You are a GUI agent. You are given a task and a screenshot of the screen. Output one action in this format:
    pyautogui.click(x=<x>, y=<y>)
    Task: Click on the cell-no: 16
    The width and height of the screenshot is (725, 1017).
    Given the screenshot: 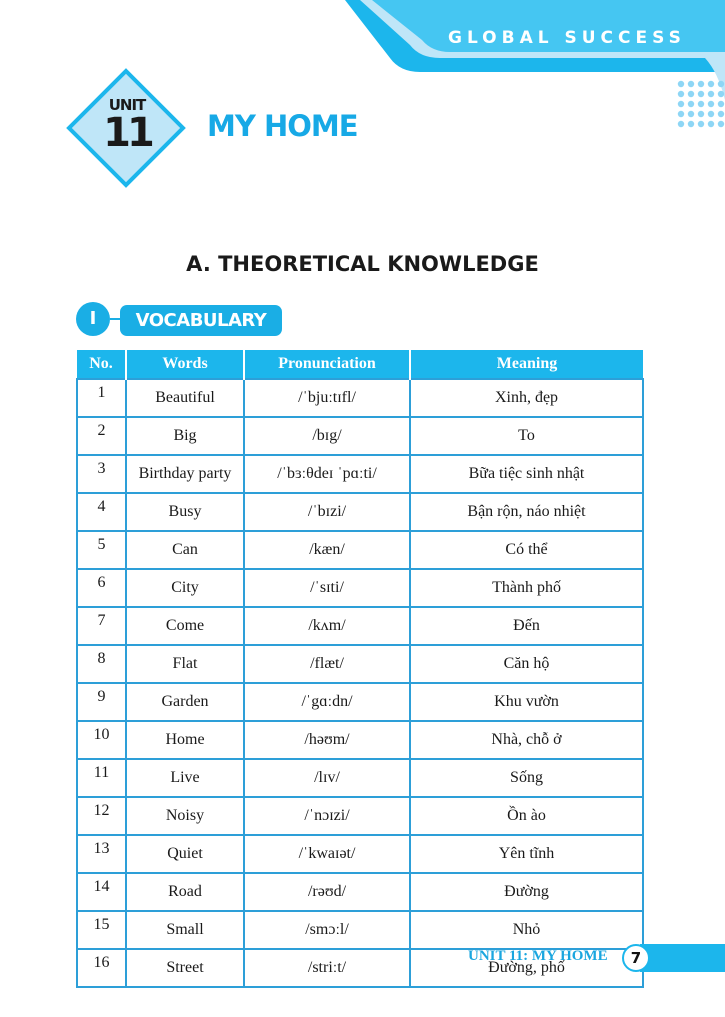 What is the action you would take?
    pyautogui.click(x=101, y=968)
    